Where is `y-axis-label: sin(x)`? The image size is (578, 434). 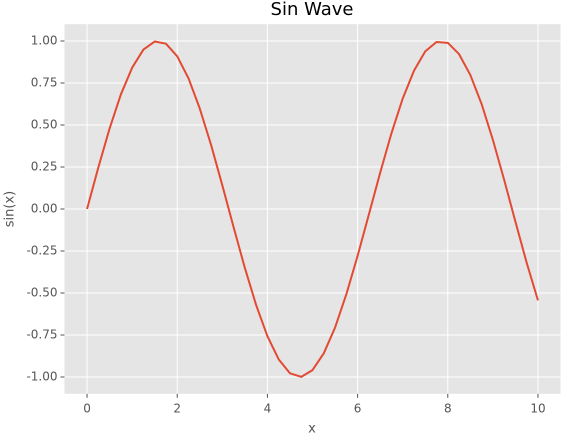
y-axis-label: sin(x) is located at coordinates (10, 209).